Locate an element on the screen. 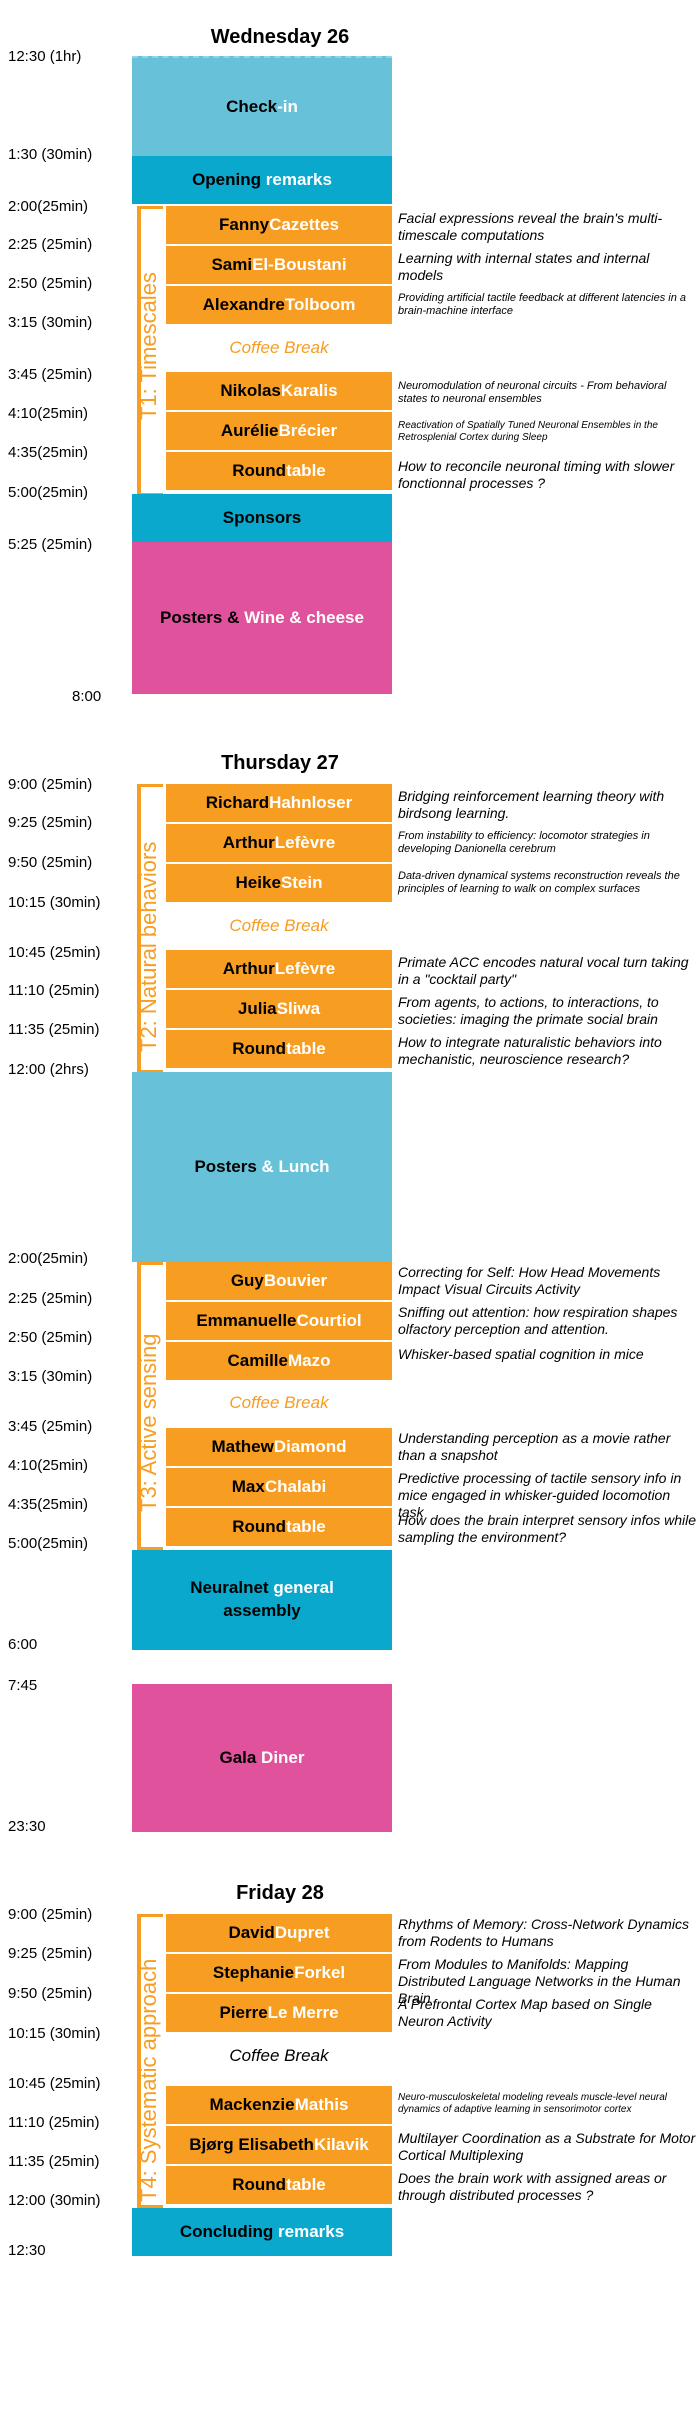  talk-block: Pierre Le Merre is located at coordinates (279, 2014).